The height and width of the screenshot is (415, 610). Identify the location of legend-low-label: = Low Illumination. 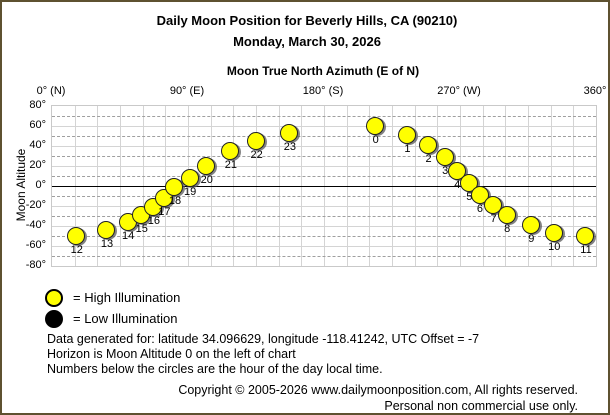
(125, 318).